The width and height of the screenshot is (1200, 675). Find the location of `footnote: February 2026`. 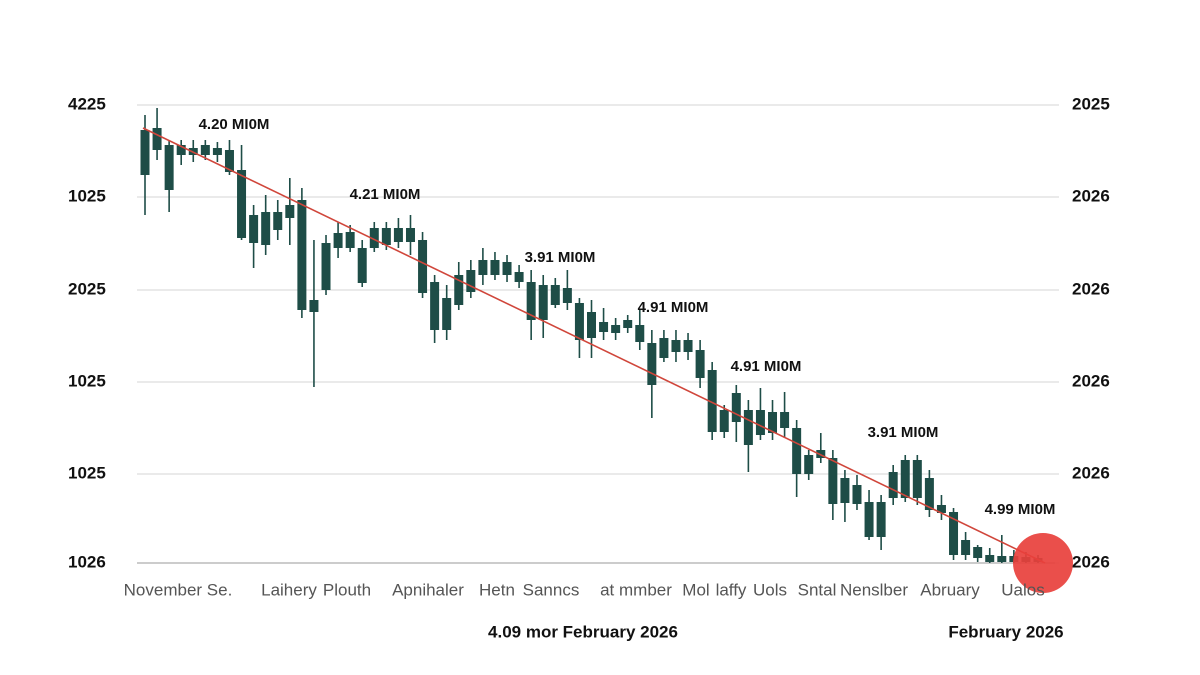

footnote: February 2026 is located at coordinates (1005, 631).